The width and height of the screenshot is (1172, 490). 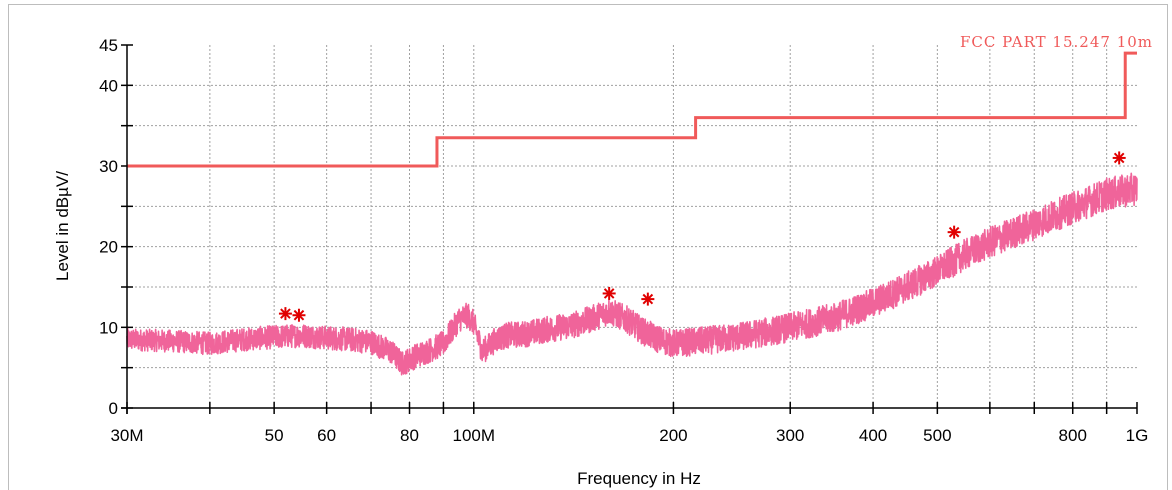 I want to click on y-tick-label: 40, so click(x=108, y=85).